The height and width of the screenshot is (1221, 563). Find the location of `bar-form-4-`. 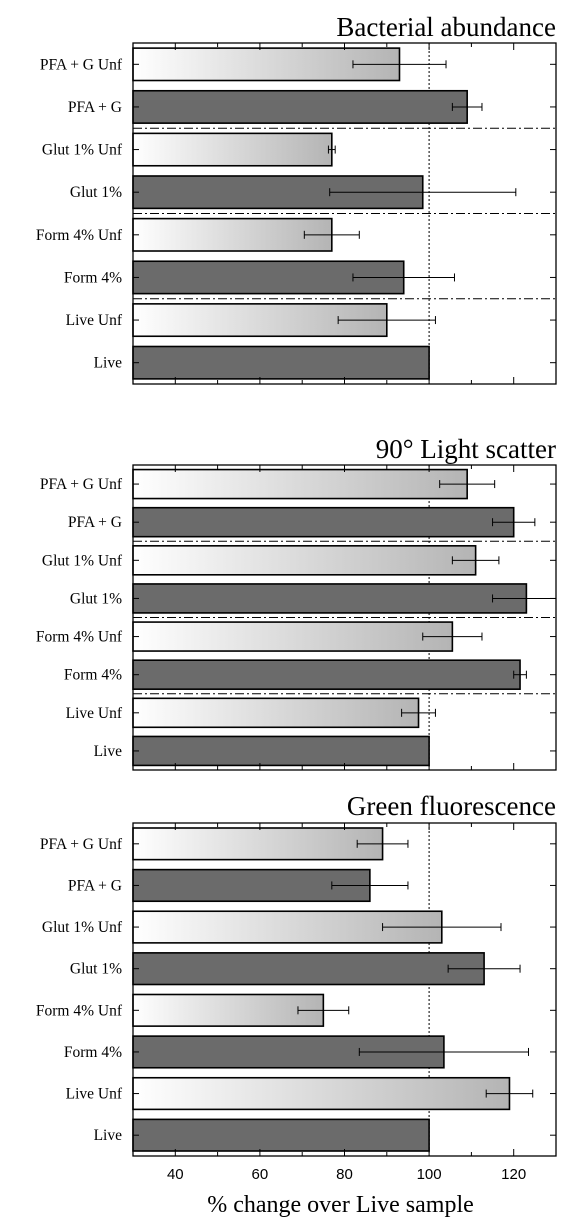

bar-form-4- is located at coordinates (326, 674).